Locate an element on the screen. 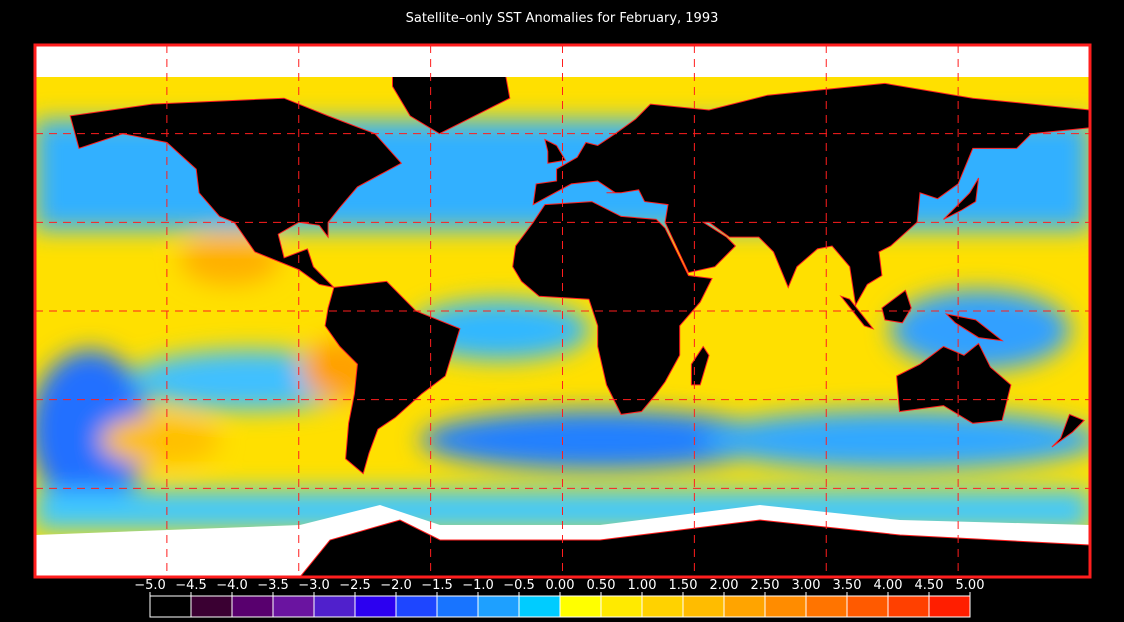 The height and width of the screenshot is (622, 1124). north-america is located at coordinates (236, 193).